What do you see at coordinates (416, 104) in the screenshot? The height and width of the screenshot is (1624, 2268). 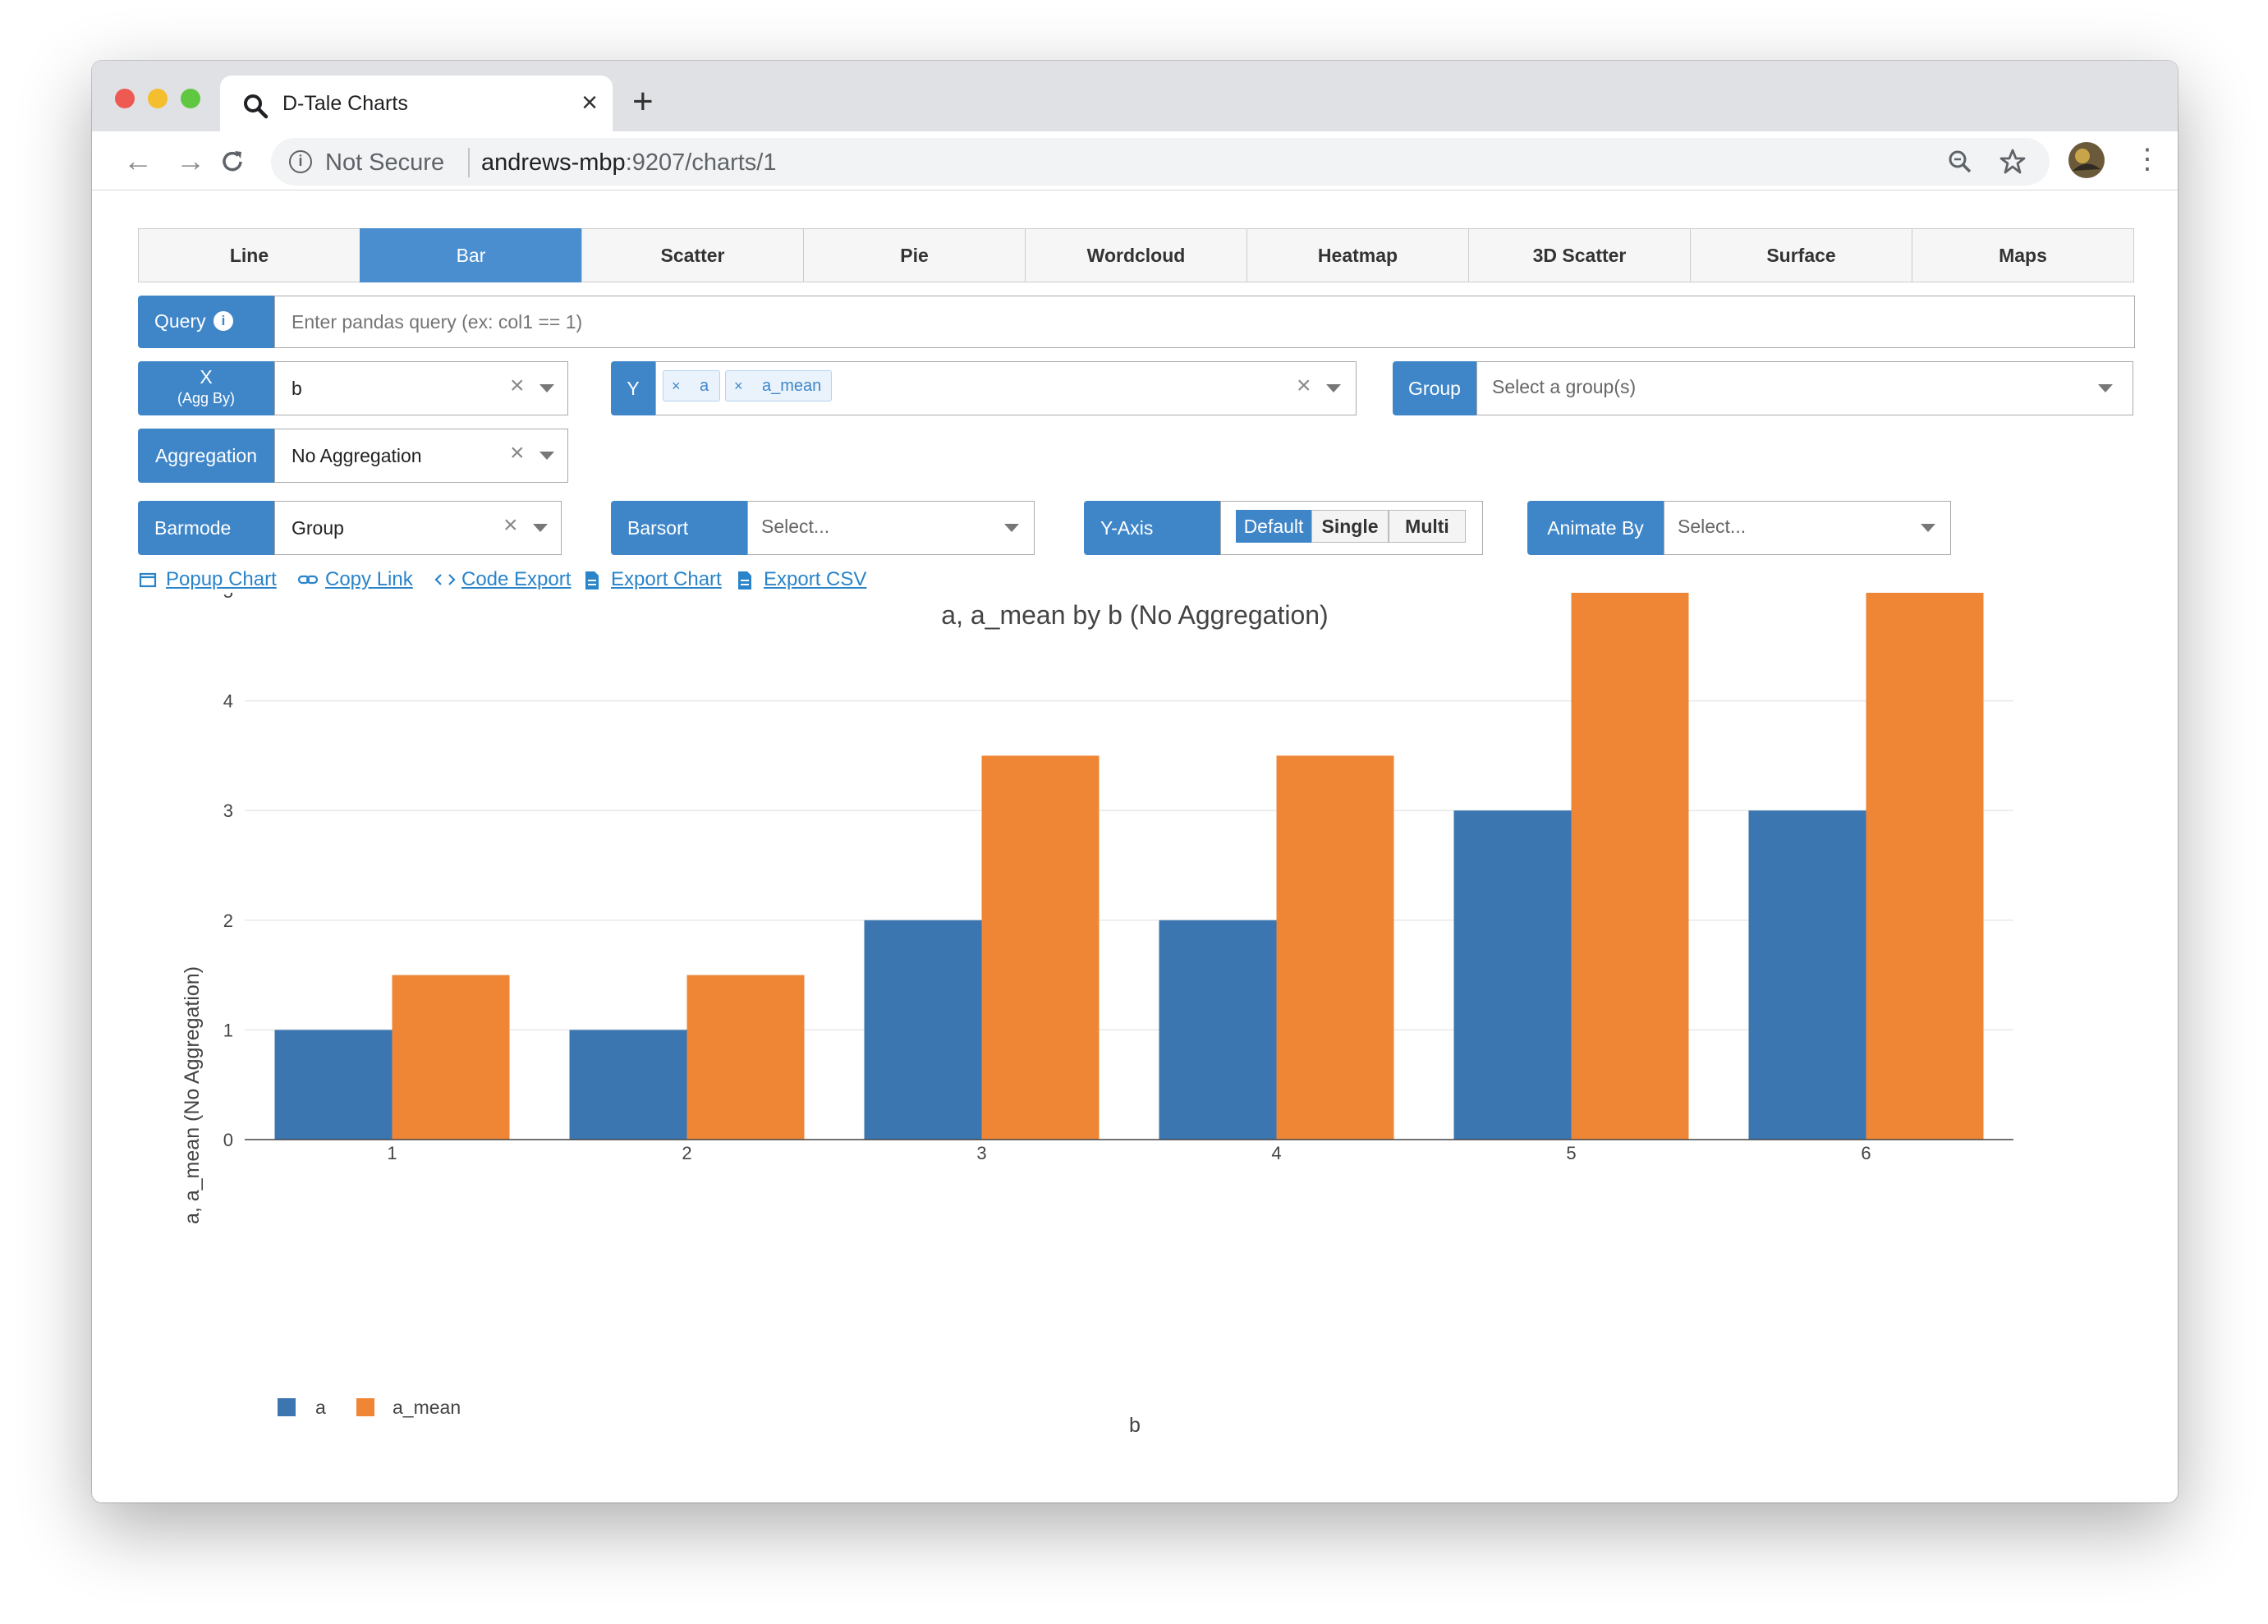 I see `browser-tab: D-Tale Charts ×` at bounding box center [416, 104].